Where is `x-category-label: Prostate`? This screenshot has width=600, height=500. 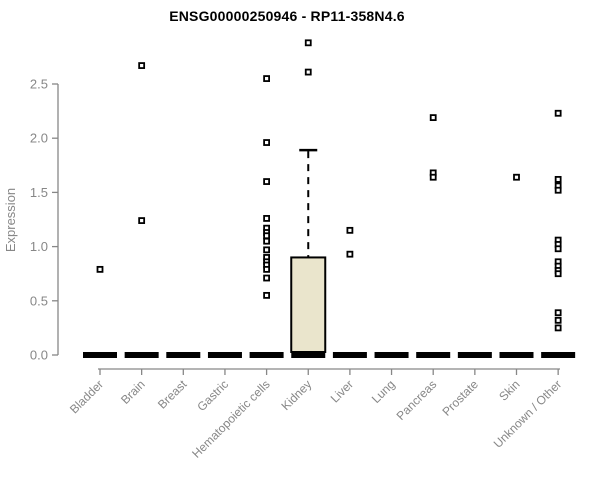 x-category-label: Prostate is located at coordinates (460, 398).